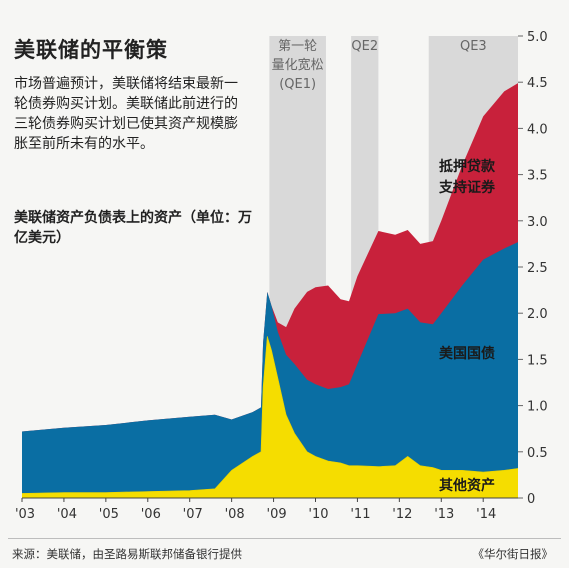  Describe the element at coordinates (364, 46) in the screenshot. I see `qe2-label-line-1: QE2` at that location.